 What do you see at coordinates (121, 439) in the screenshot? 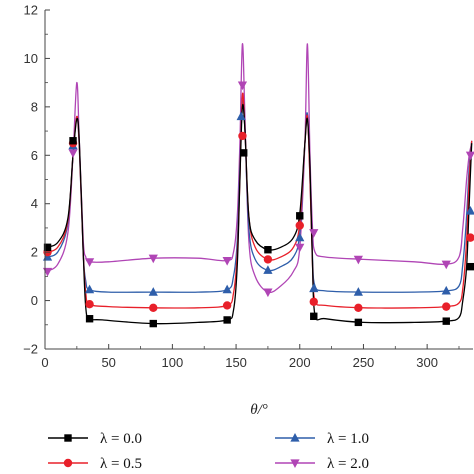
I see `legend-label: λ = 0.0` at bounding box center [121, 439].